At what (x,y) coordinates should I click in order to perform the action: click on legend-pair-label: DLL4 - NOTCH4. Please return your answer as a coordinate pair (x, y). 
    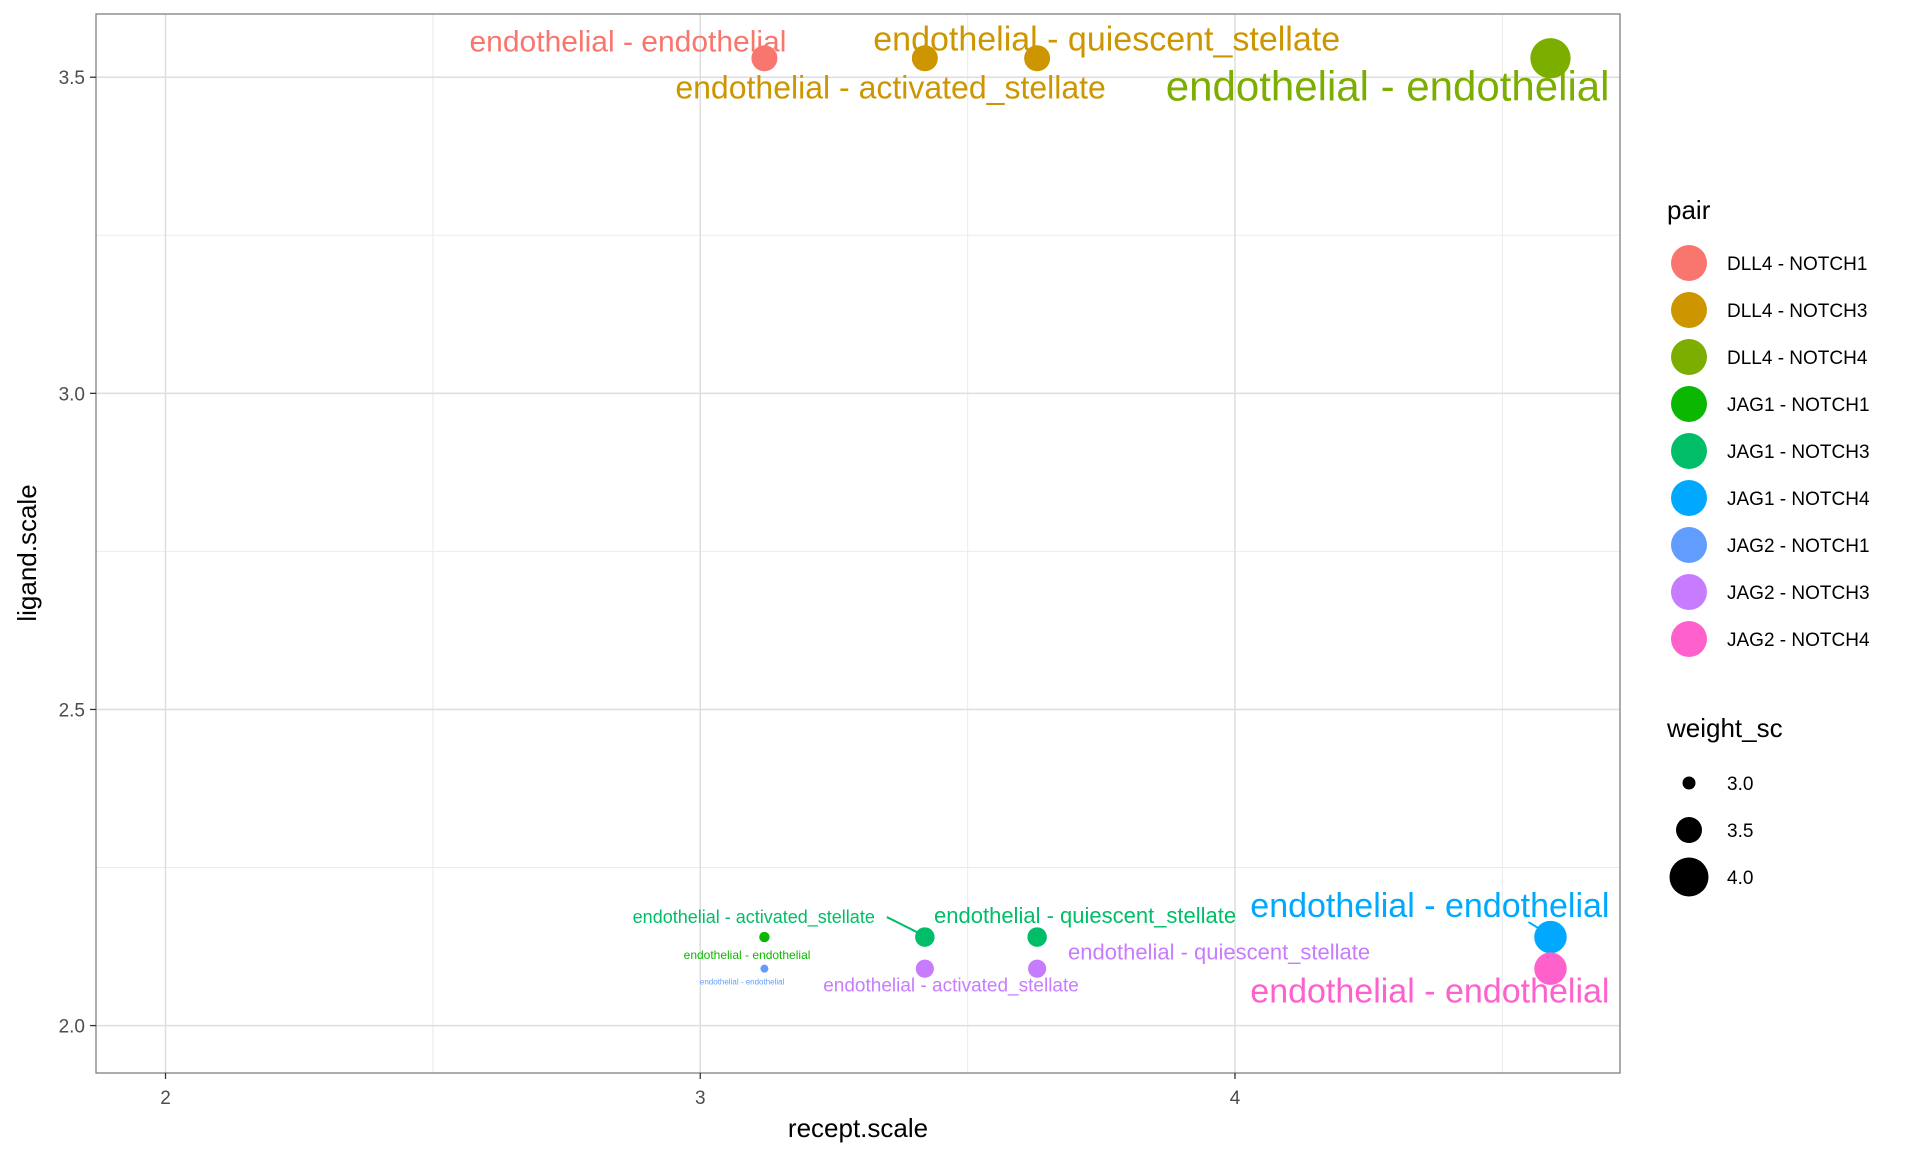
    Looking at the image, I should click on (1797, 358).